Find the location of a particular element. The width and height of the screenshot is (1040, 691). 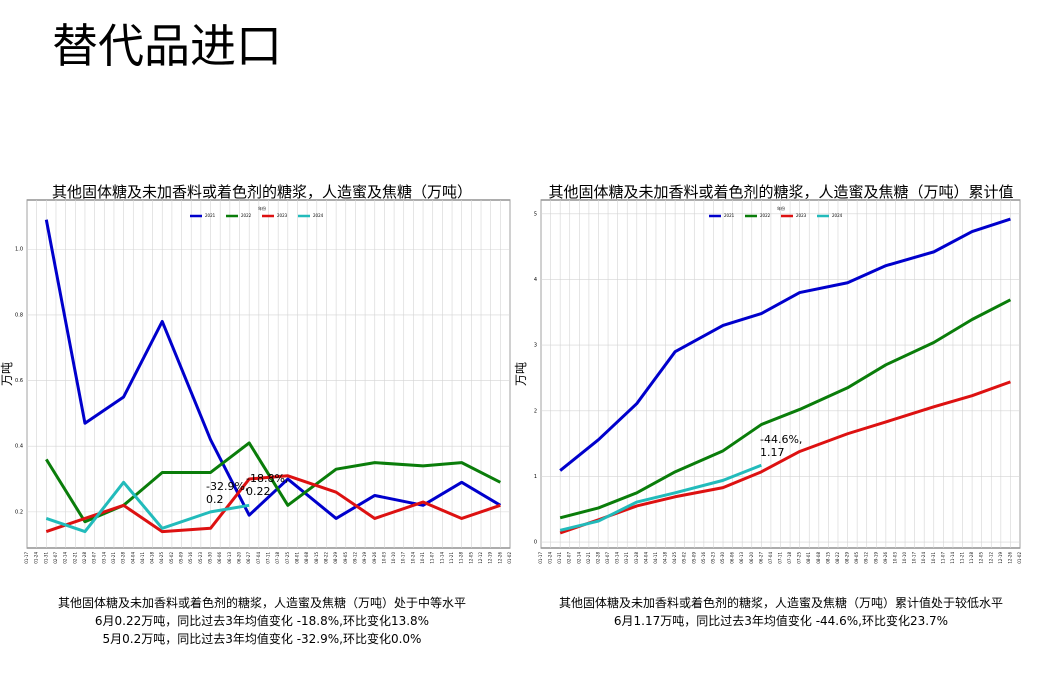

x-tick-label: 06-13 is located at coordinates (741, 558).